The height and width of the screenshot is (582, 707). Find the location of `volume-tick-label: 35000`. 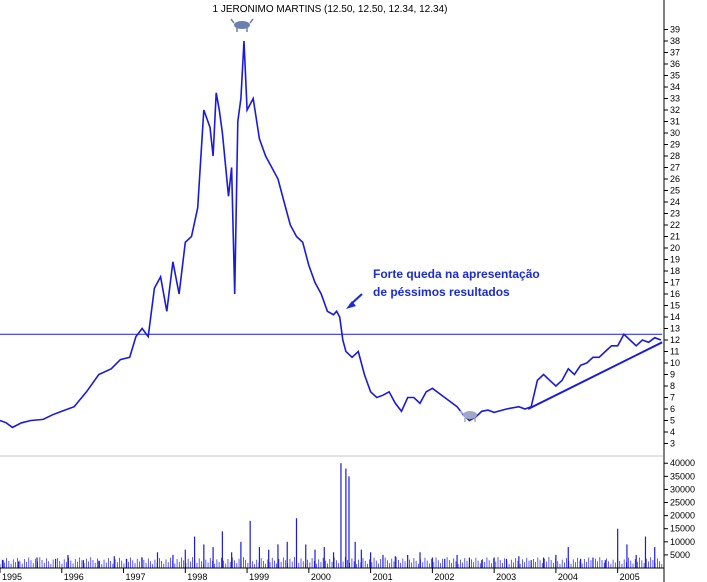

volume-tick-label: 35000 is located at coordinates (682, 476).